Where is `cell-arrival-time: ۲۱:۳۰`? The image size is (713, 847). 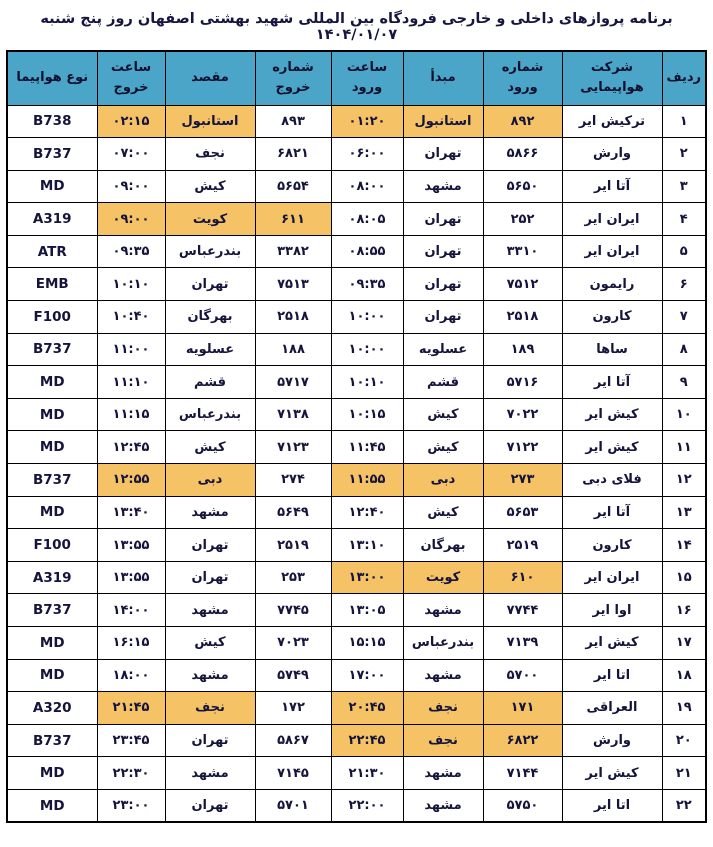
cell-arrival-time: ۲۱:۳۰ is located at coordinates (367, 773).